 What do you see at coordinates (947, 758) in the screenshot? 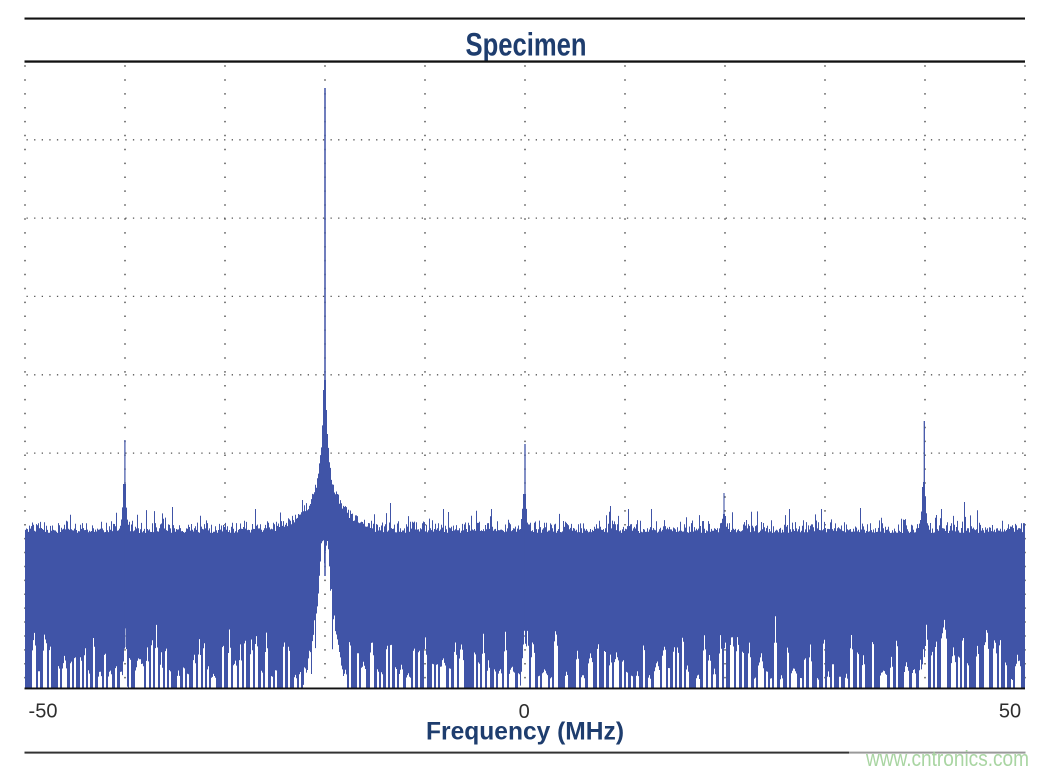
I see `svg-text: www.cntronics.com` at bounding box center [947, 758].